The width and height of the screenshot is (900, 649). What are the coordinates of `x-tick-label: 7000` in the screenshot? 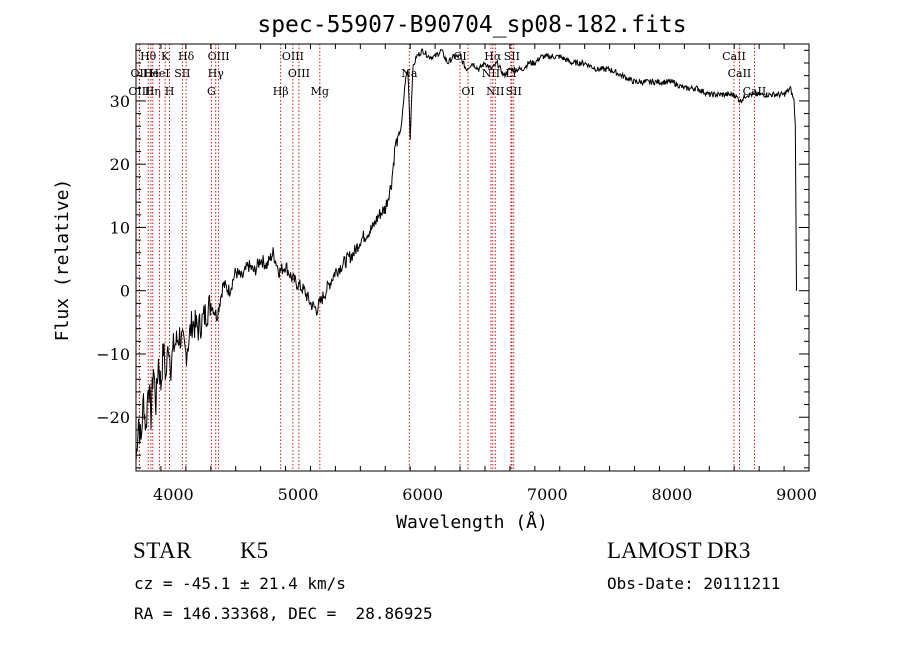 It's located at (547, 494).